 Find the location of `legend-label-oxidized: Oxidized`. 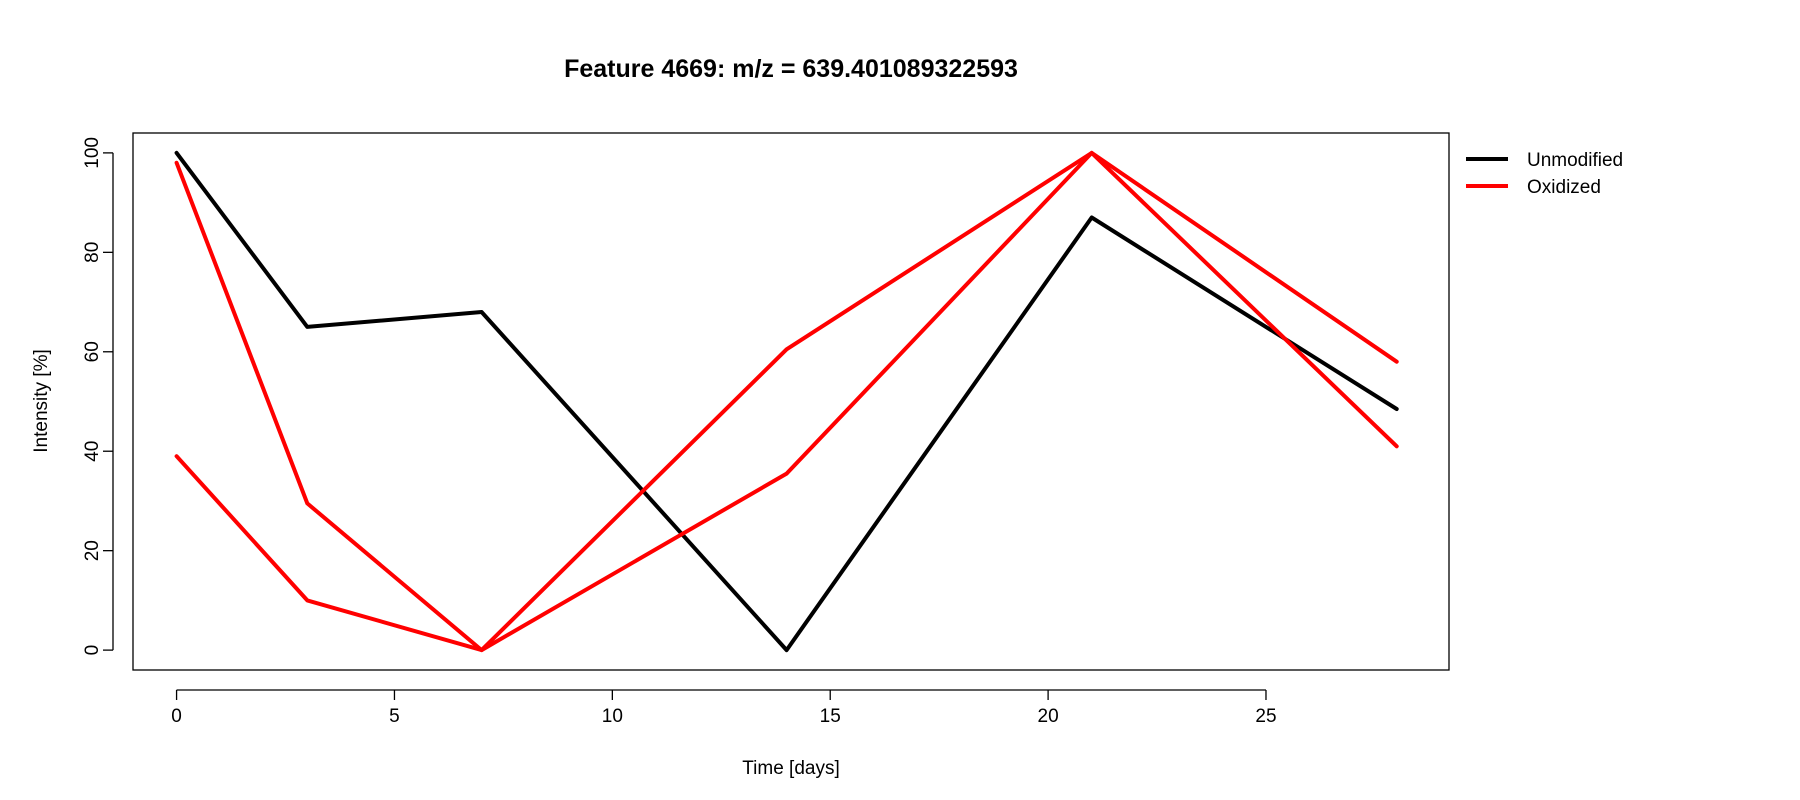

legend-label-oxidized: Oxidized is located at coordinates (1564, 187).